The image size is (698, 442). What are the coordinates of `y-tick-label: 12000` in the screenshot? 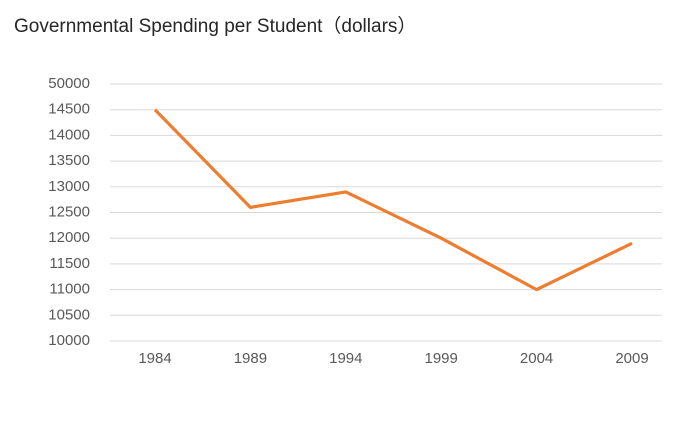 It's located at (69, 237).